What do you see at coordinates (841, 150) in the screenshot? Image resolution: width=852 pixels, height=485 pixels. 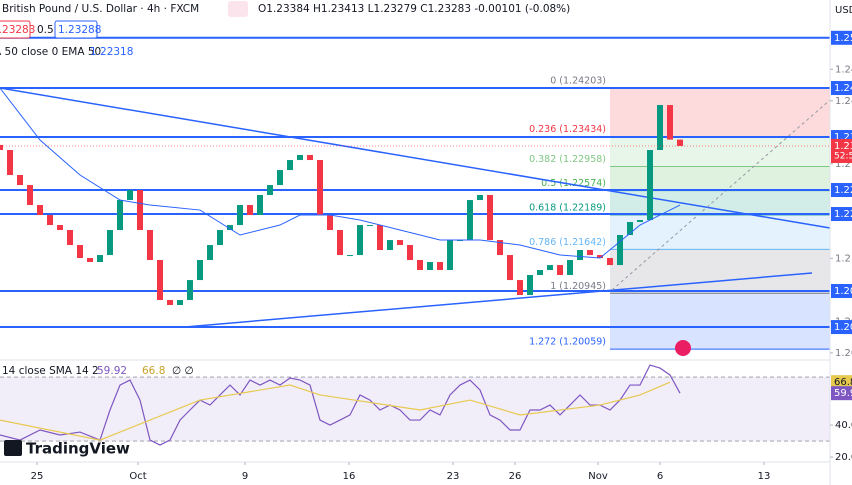 I see `price-tag` at bounding box center [841, 150].